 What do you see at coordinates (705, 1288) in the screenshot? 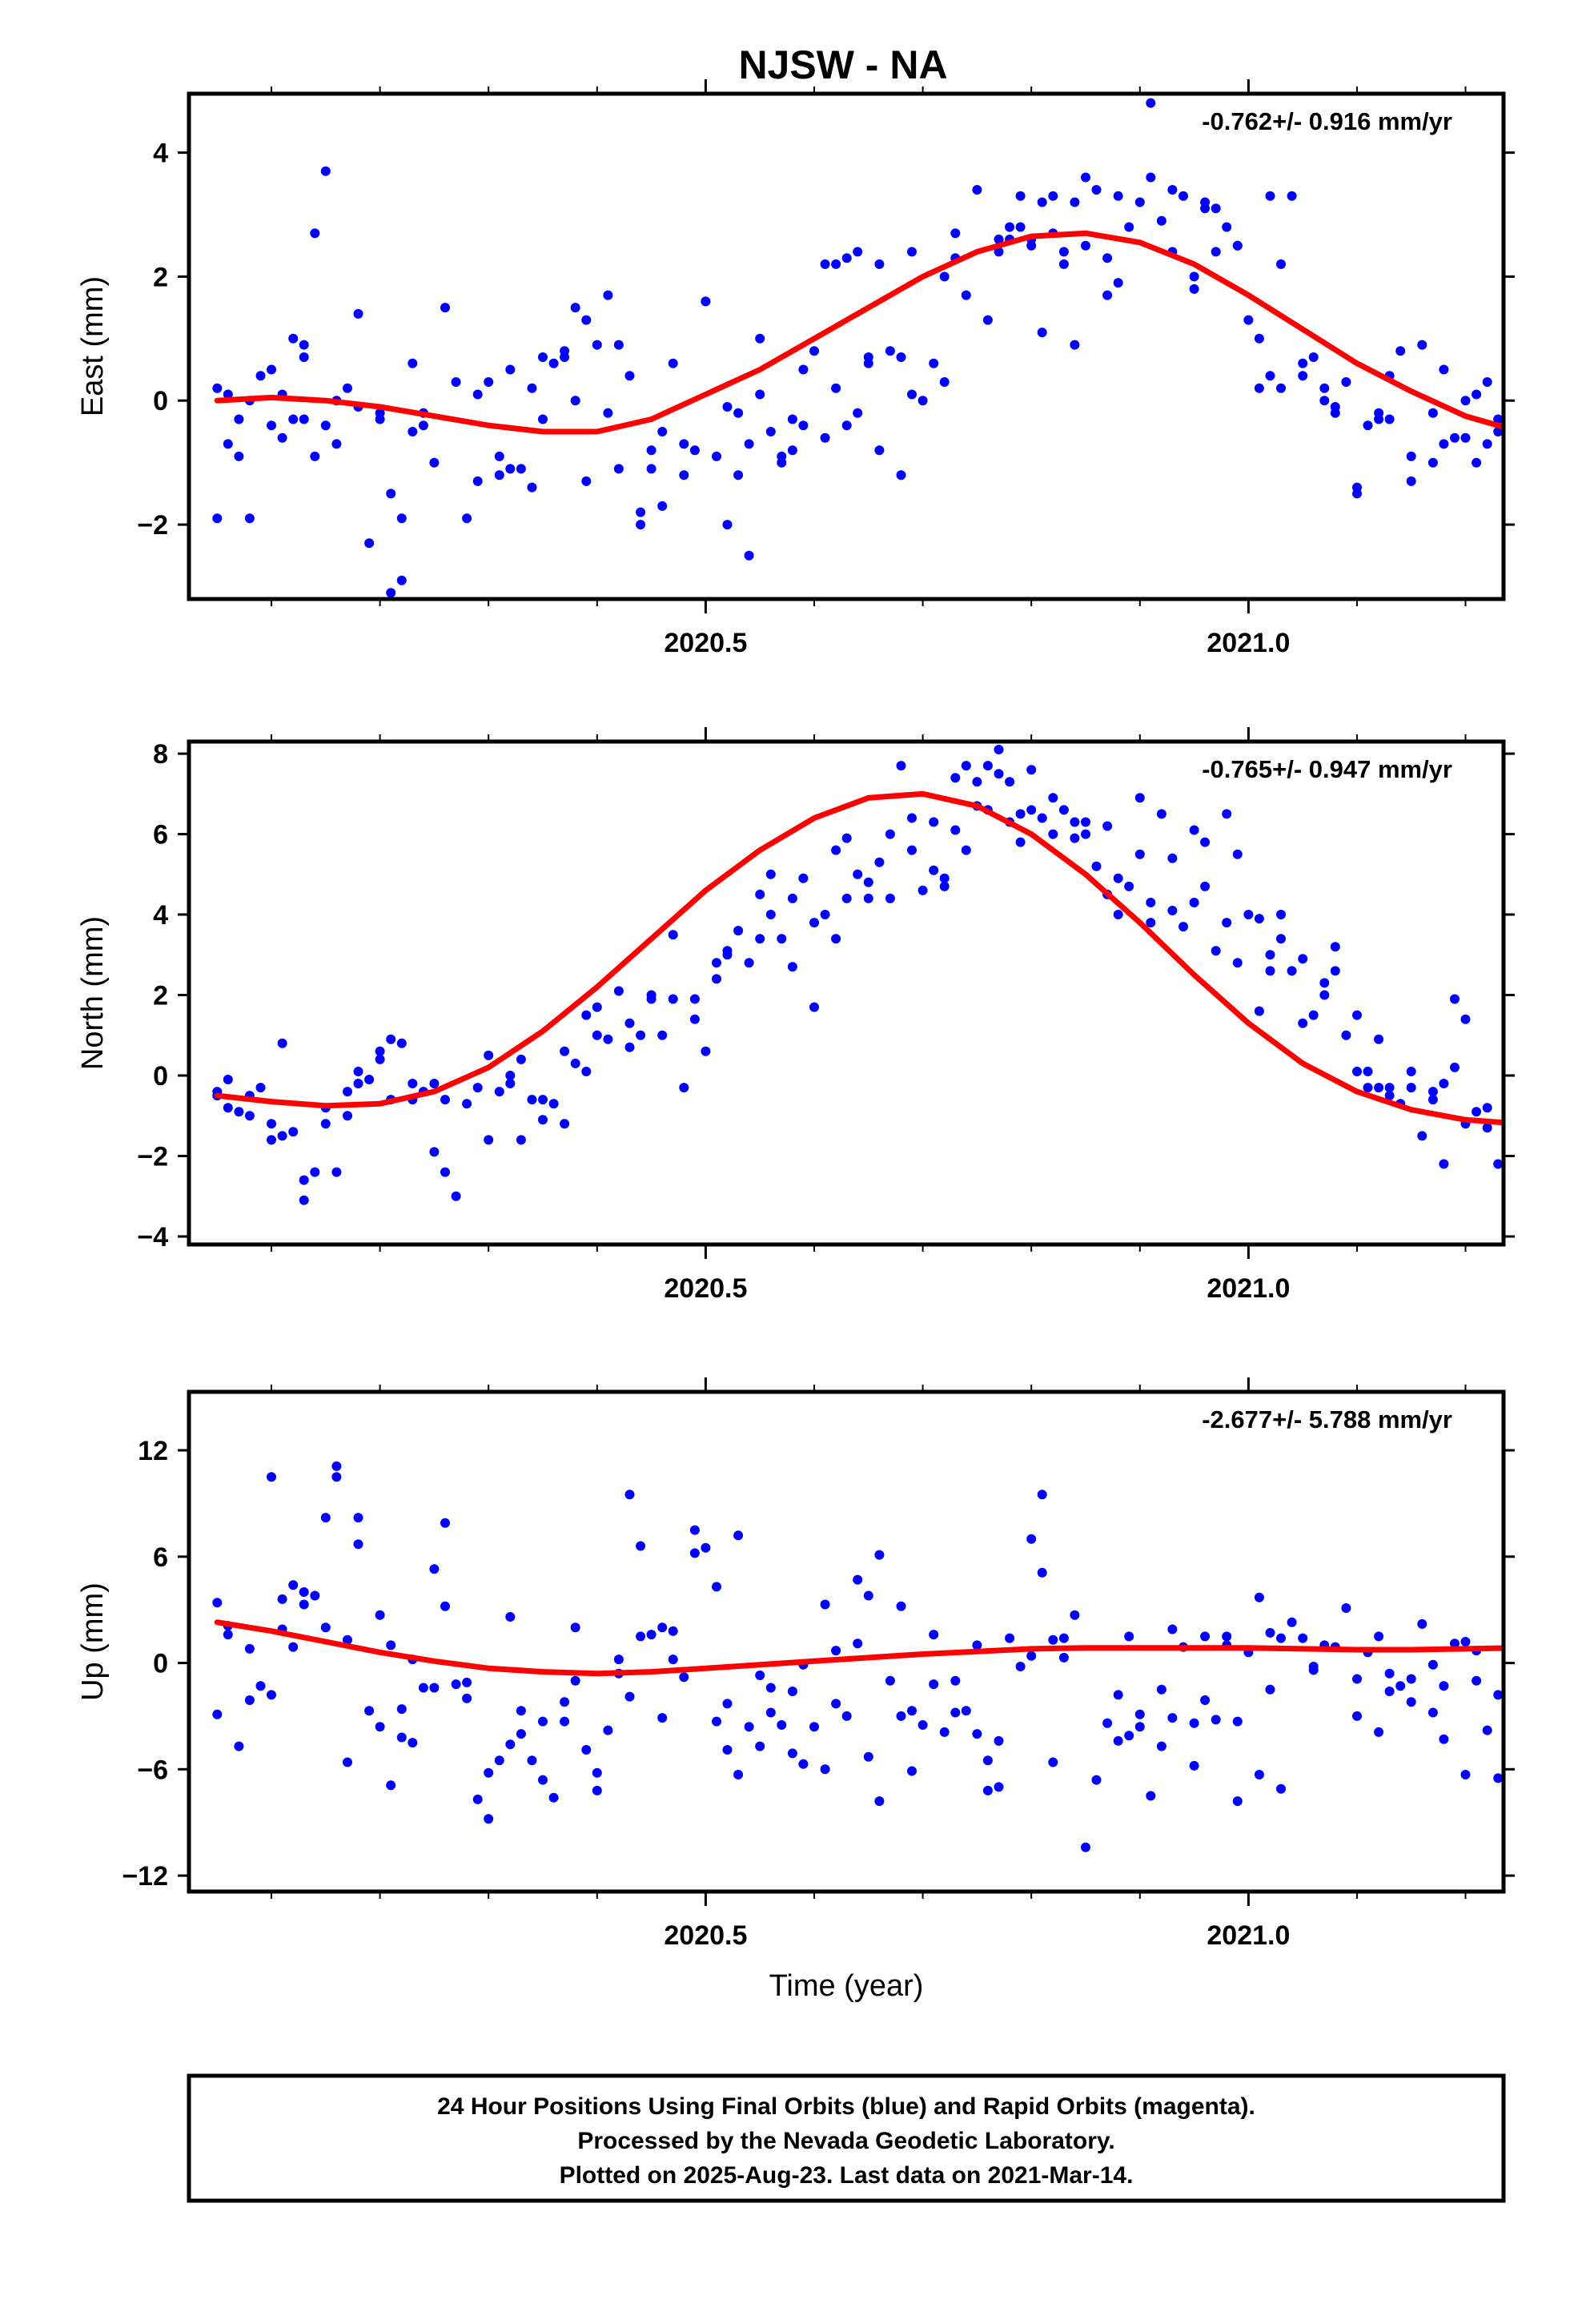
I see `north-x-tick-label: 2020.5` at bounding box center [705, 1288].